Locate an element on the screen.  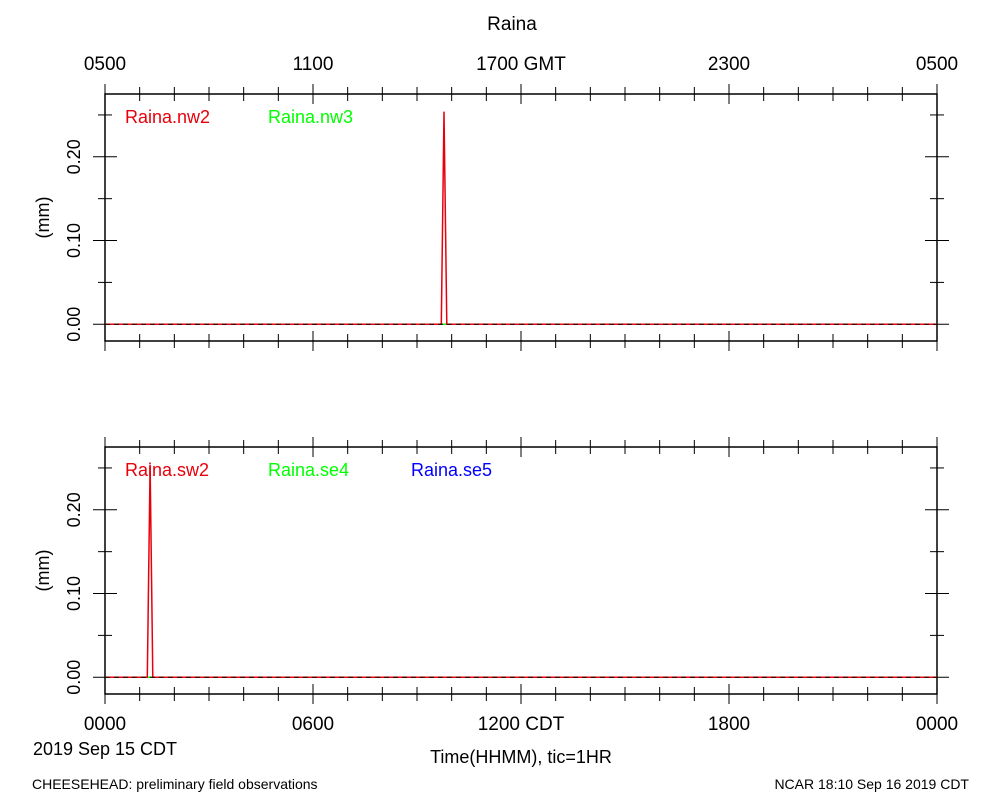
bottom-axis-tick-label: 1800 is located at coordinates (729, 724).